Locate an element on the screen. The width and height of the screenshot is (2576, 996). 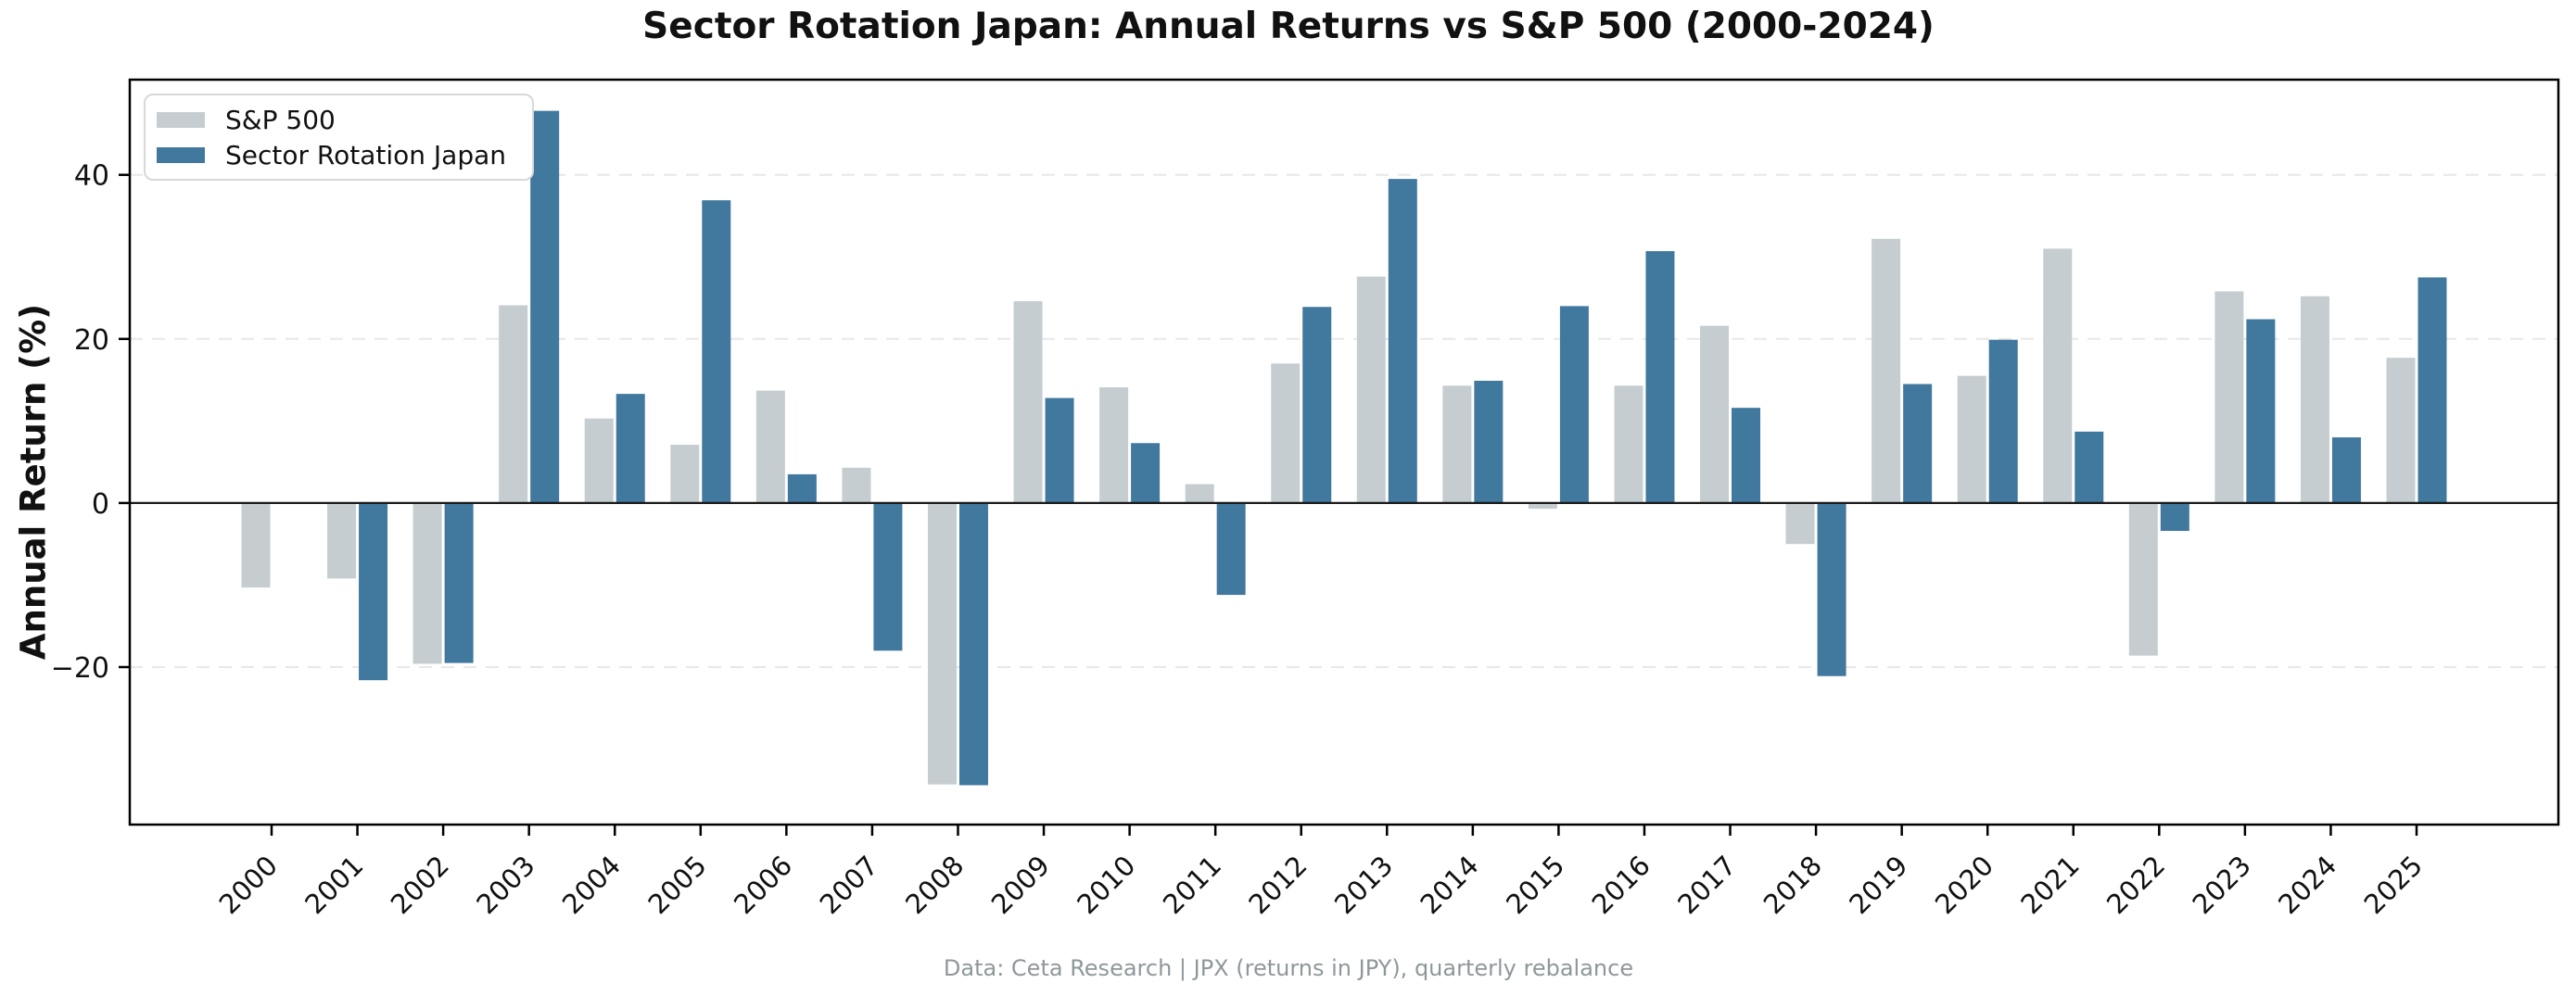
x-tick-label: 2023 is located at coordinates (2222, 885).